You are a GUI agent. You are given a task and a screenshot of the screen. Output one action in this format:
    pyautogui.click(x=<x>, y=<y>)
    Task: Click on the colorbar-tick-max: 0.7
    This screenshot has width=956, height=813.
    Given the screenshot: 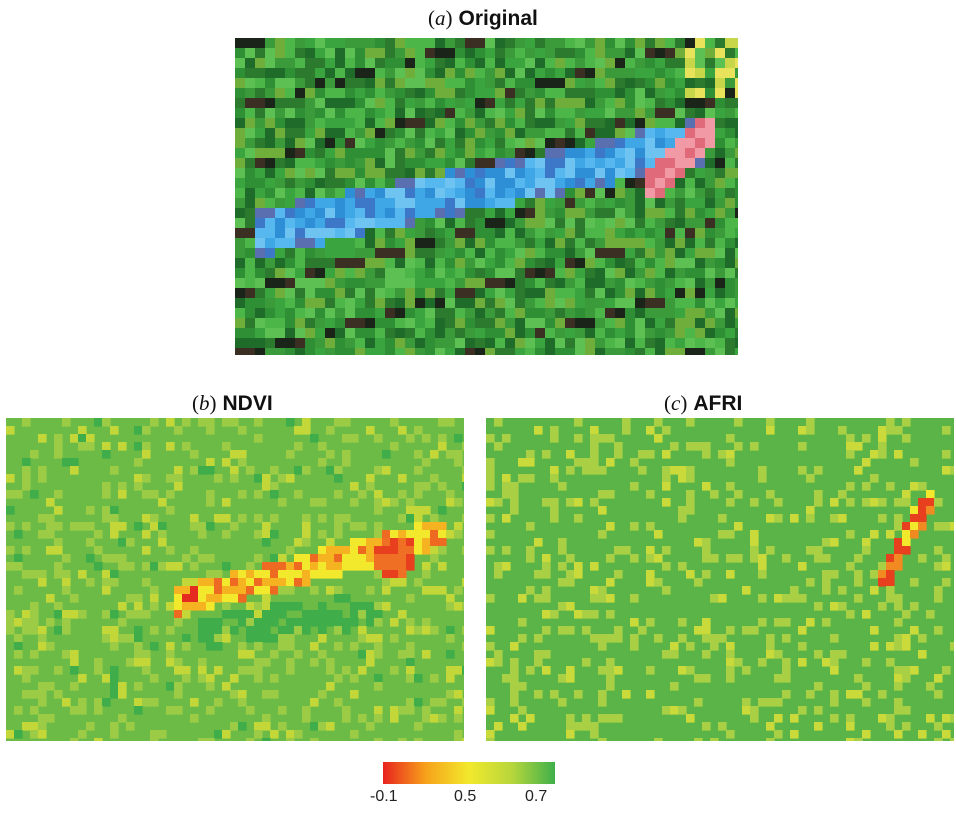 What is the action you would take?
    pyautogui.click(x=536, y=796)
    